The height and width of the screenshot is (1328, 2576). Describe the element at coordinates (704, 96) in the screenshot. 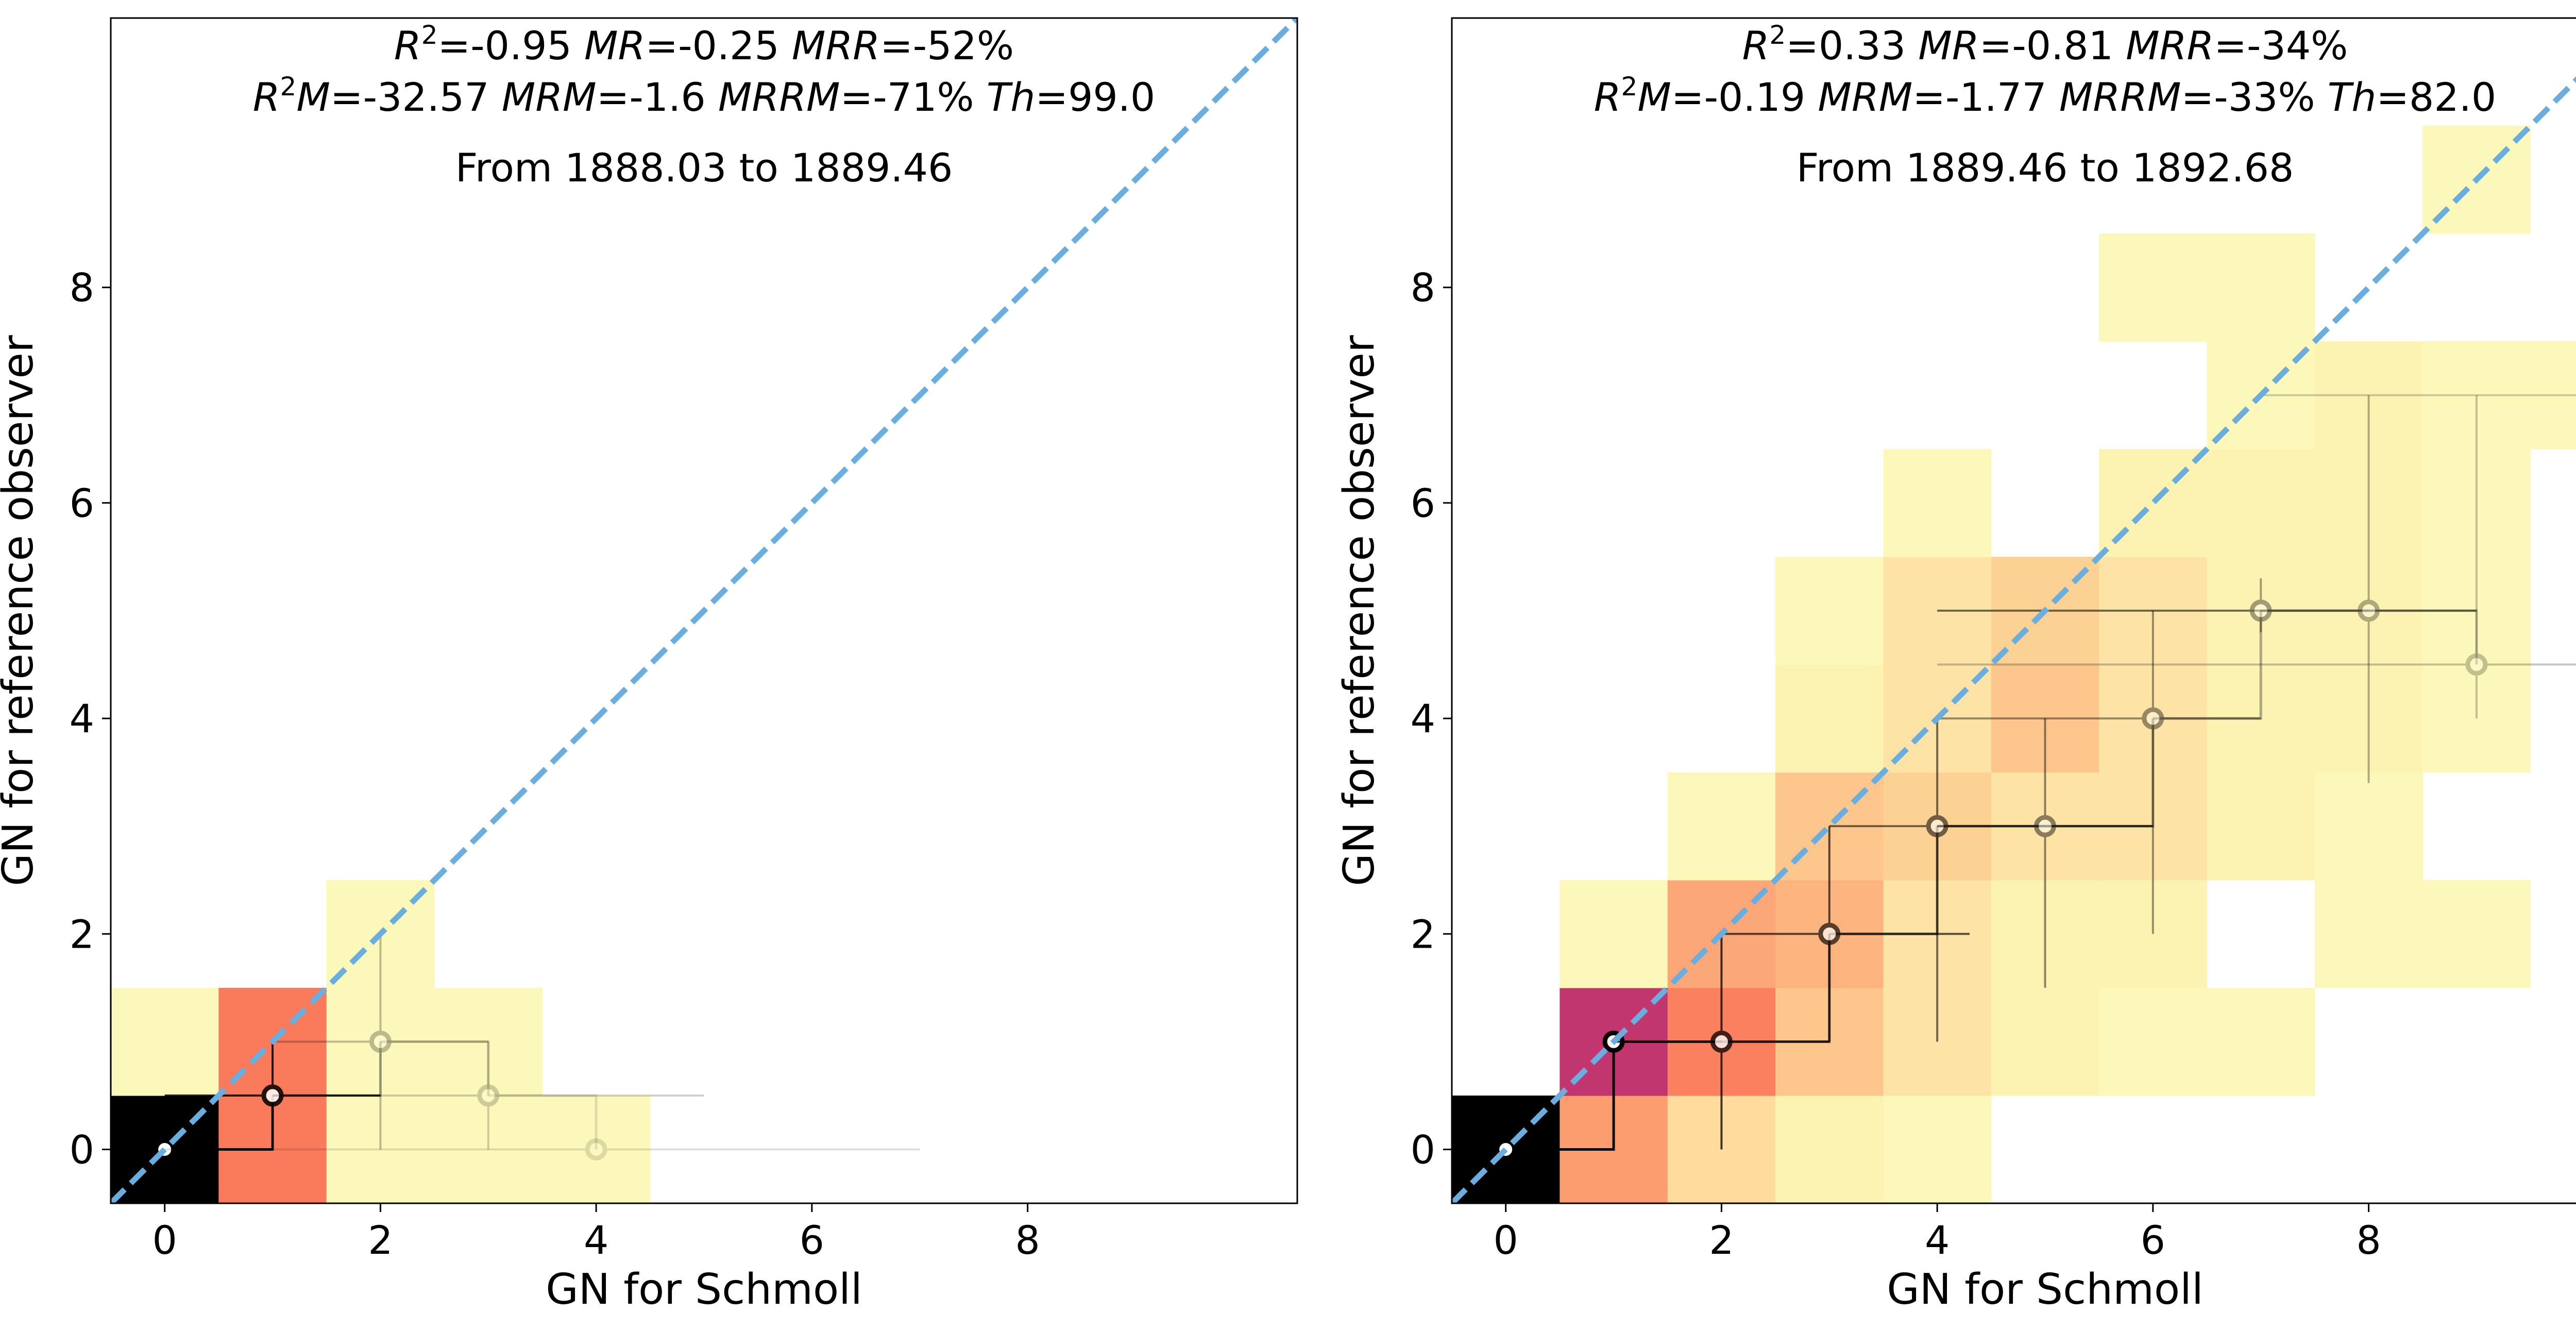

I see `stats-line-2: R2M=-32.57 MRM=-1.6 MRRM=-71% Th=99.0` at that location.